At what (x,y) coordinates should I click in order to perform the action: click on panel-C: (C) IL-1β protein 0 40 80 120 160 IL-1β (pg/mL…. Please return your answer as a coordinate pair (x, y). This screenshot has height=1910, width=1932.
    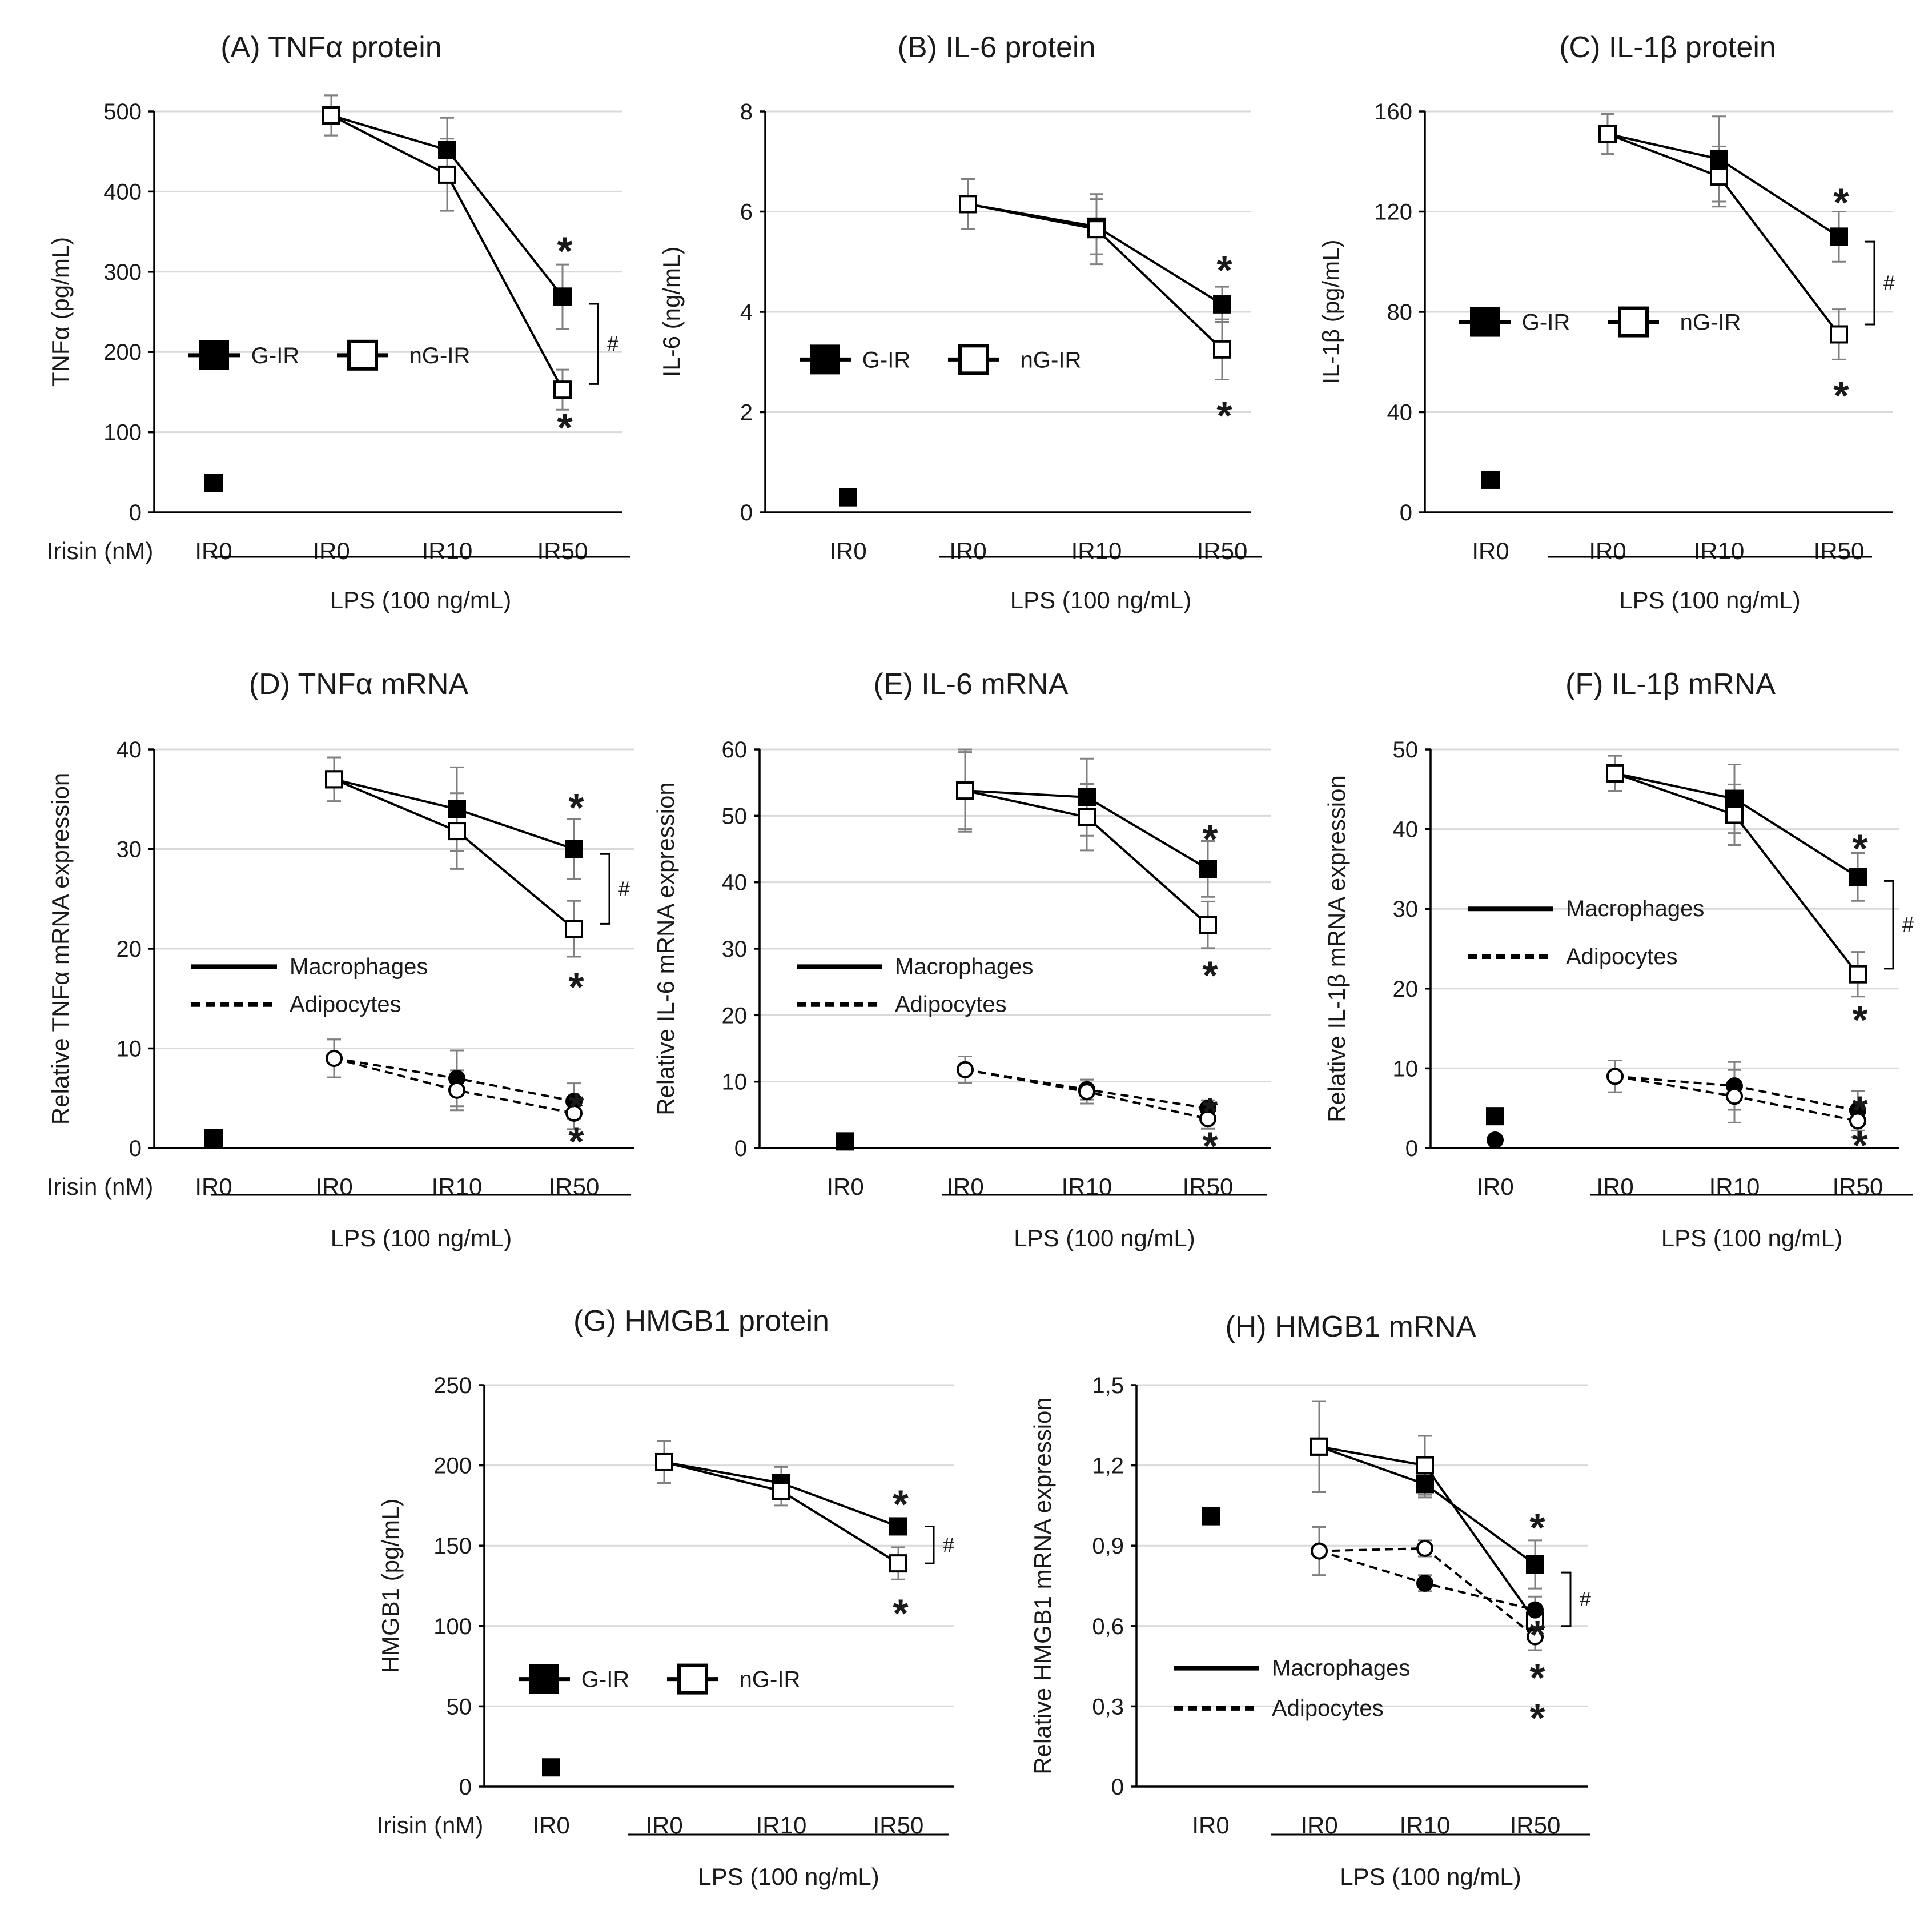
    Looking at the image, I should click on (1606, 322).